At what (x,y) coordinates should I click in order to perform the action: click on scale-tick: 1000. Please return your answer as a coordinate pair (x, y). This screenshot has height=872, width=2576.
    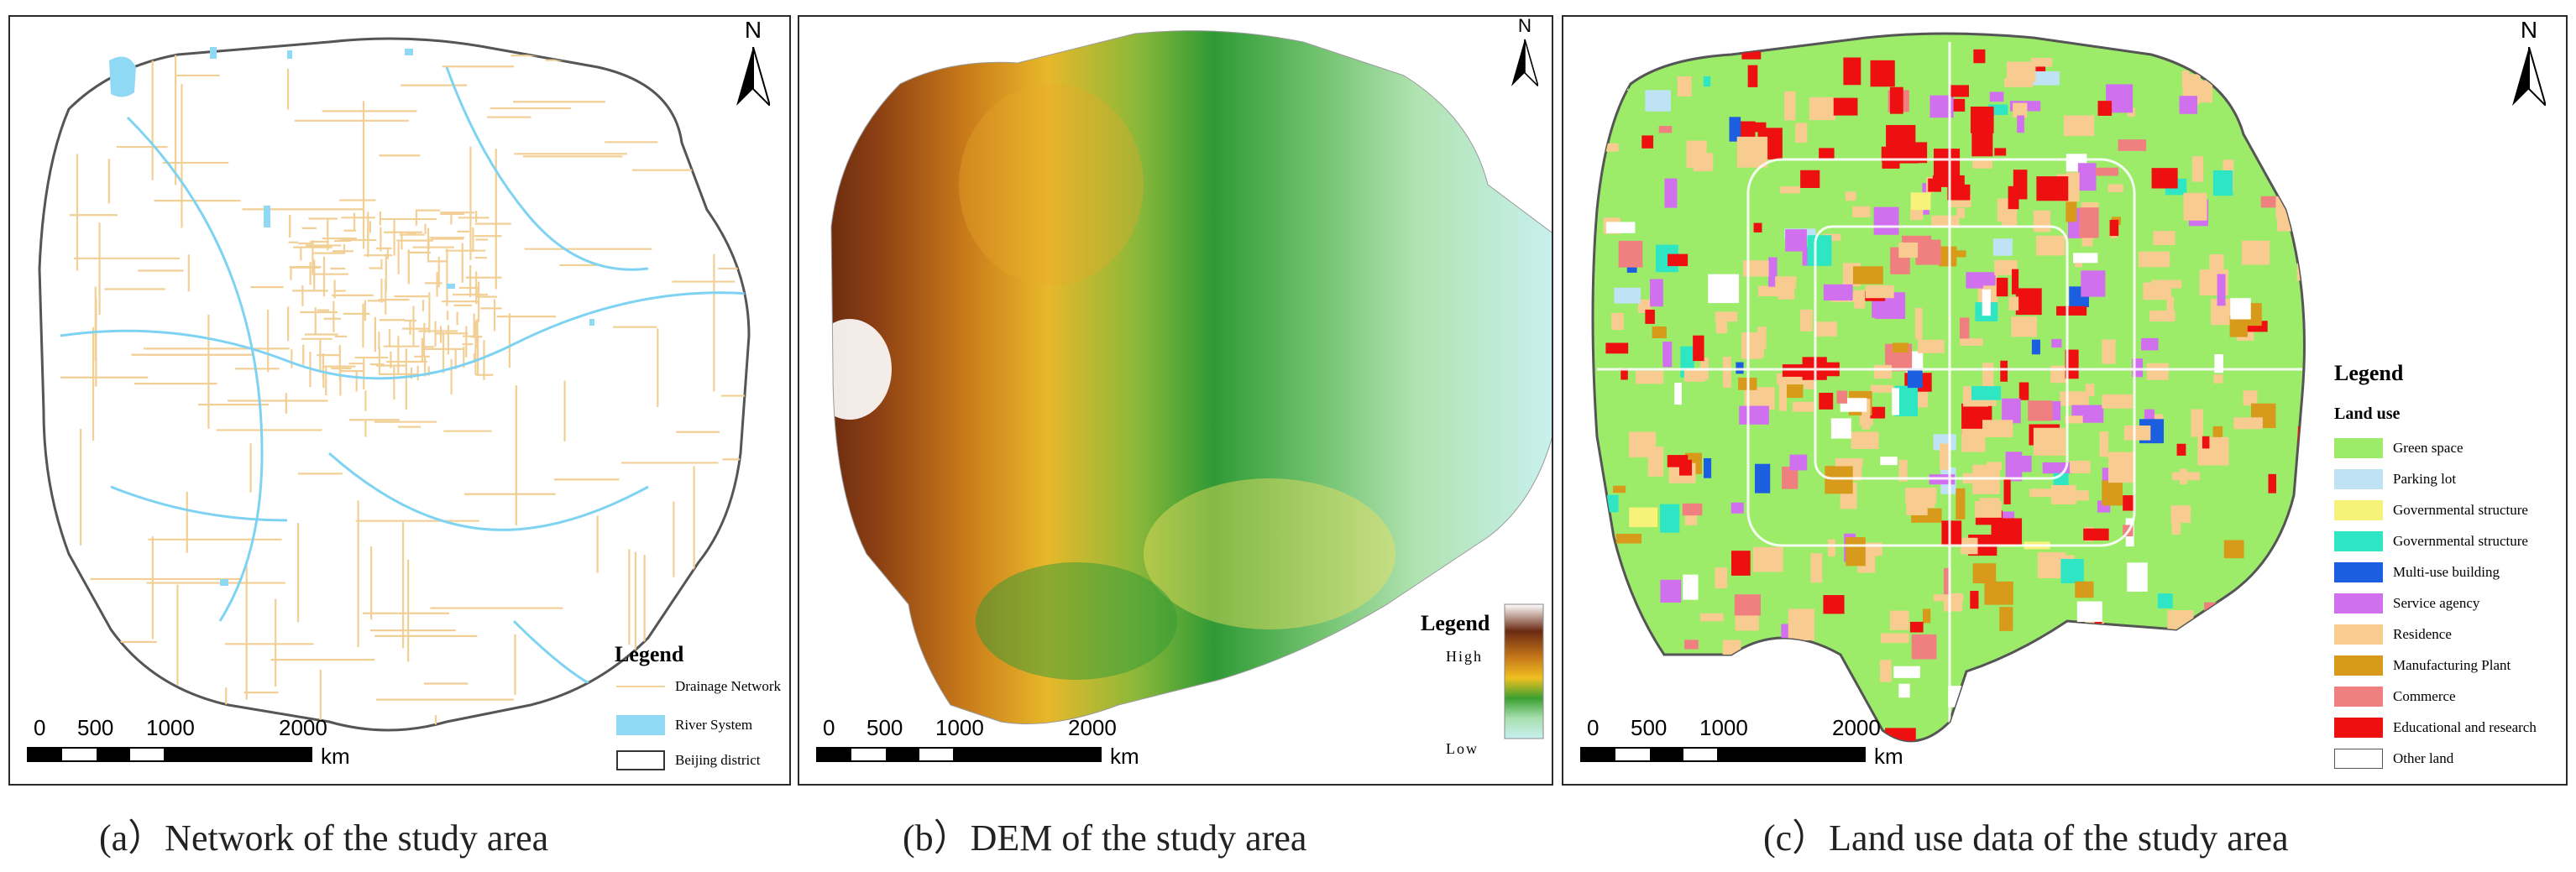
    Looking at the image, I should click on (960, 727).